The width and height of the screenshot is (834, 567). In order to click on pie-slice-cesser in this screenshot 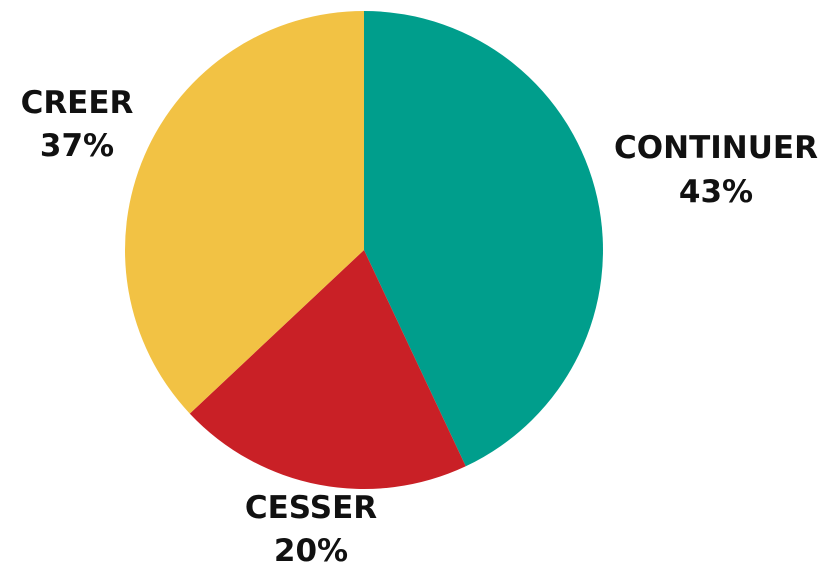, I will do `click(327, 369)`.